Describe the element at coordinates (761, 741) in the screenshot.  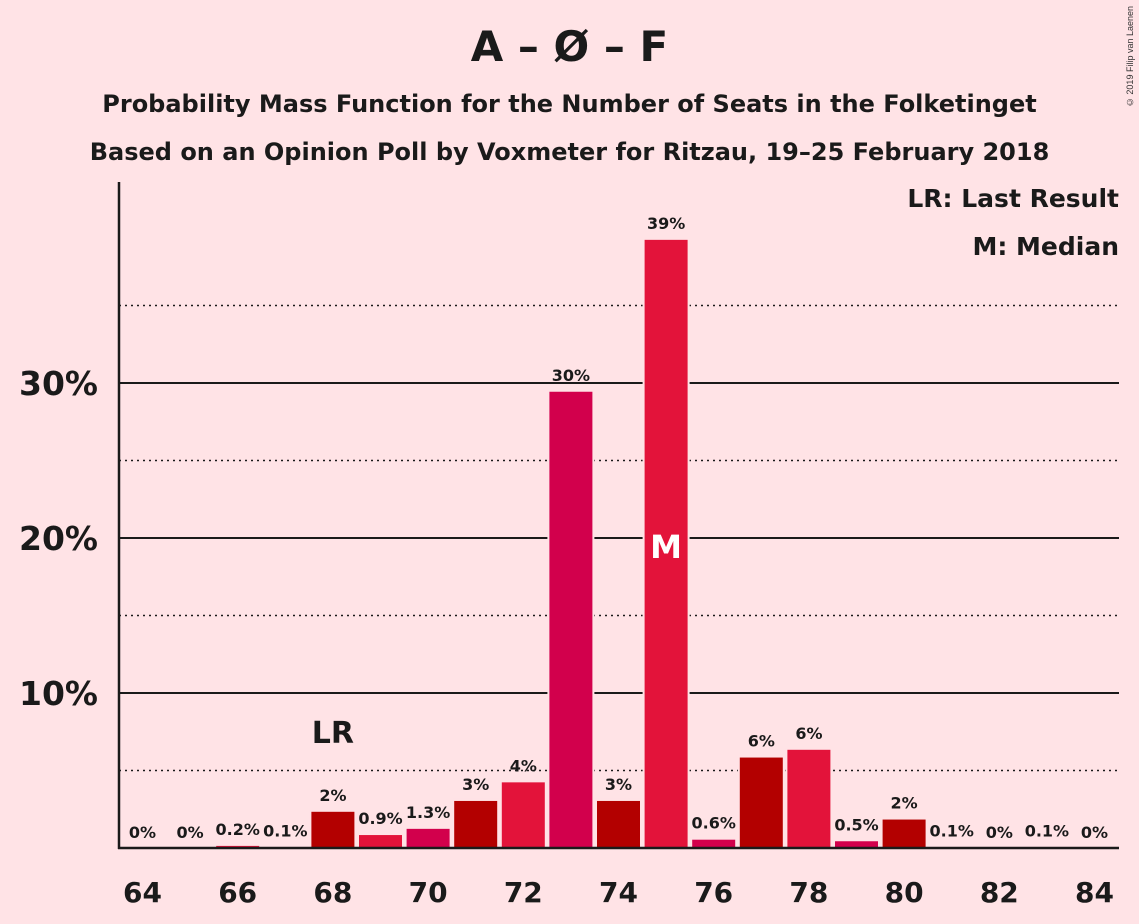
I see `data-label-77: 6%` at that location.